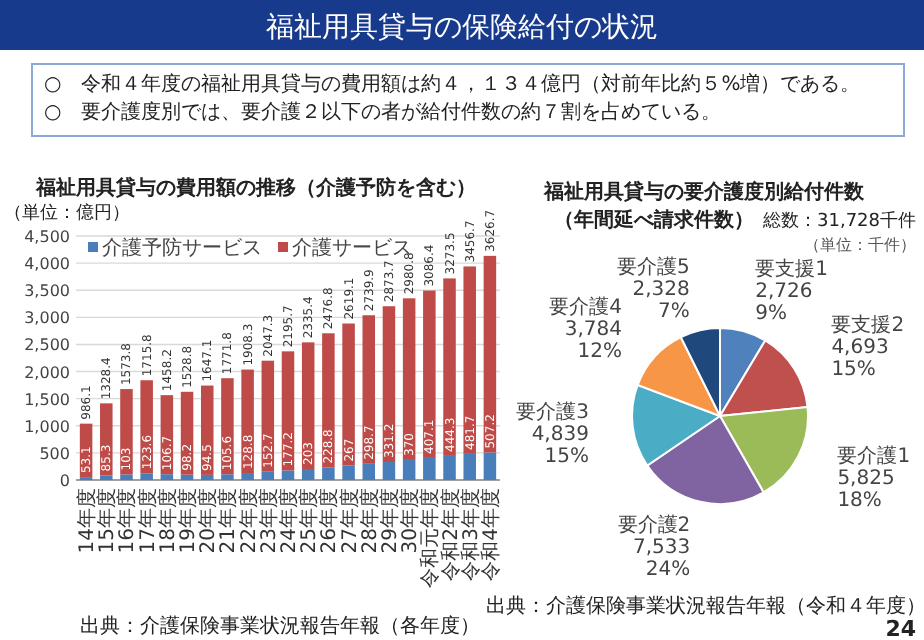 This screenshot has height=640, width=924. Describe the element at coordinates (552, 411) in the screenshot. I see `slice-label: 要介護3` at that location.